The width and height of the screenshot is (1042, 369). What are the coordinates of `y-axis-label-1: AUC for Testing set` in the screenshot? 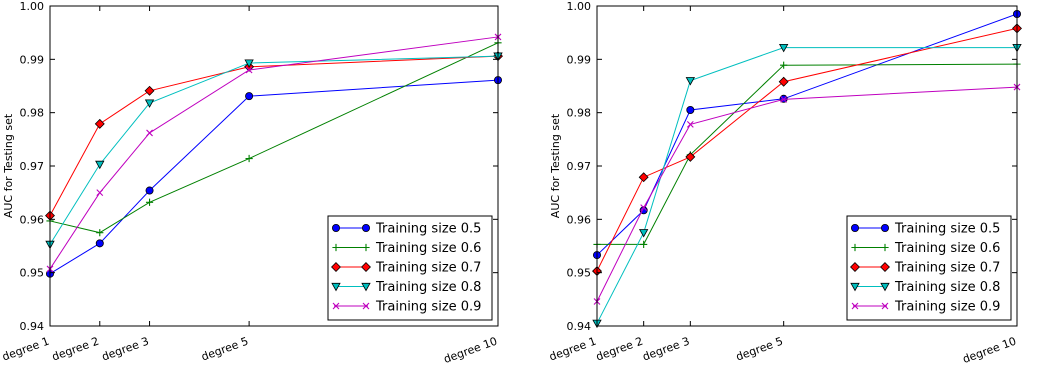 It's located at (8, 165).